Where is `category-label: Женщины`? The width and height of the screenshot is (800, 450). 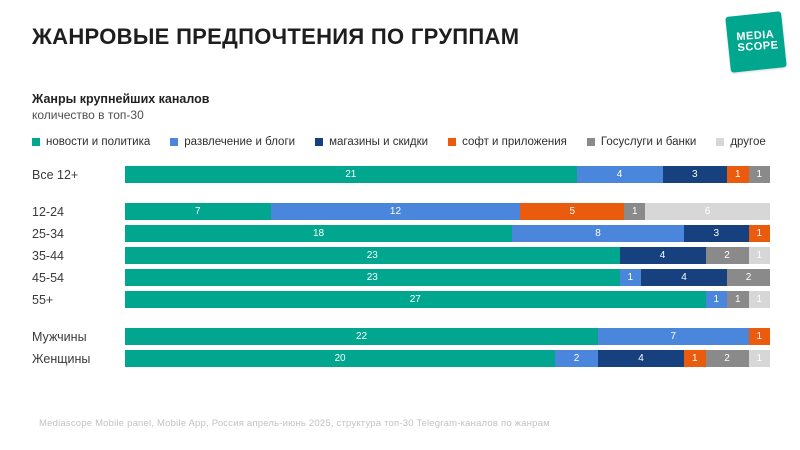
category-label: Женщины is located at coordinates (61, 358).